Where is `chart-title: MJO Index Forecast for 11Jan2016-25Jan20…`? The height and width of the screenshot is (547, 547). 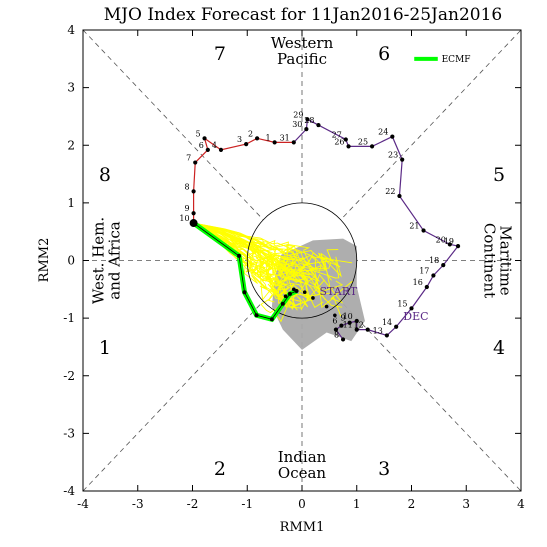
chart-title: MJO Index Forecast for 11Jan2016-25Jan20… is located at coordinates (303, 15).